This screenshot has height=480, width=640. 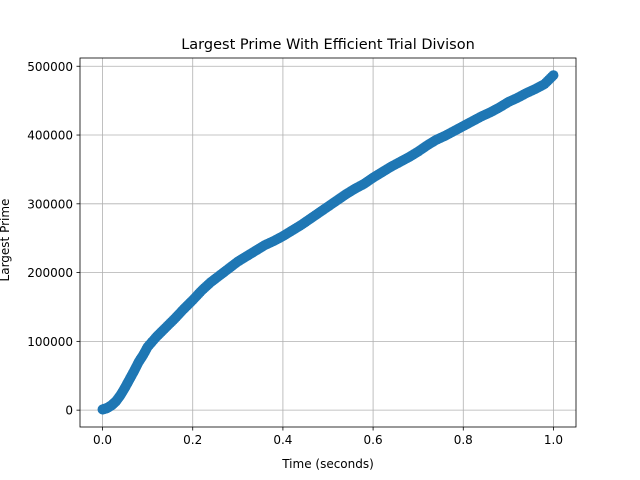 What do you see at coordinates (6, 240) in the screenshot?
I see `y-axis-label: Largest Prime` at bounding box center [6, 240].